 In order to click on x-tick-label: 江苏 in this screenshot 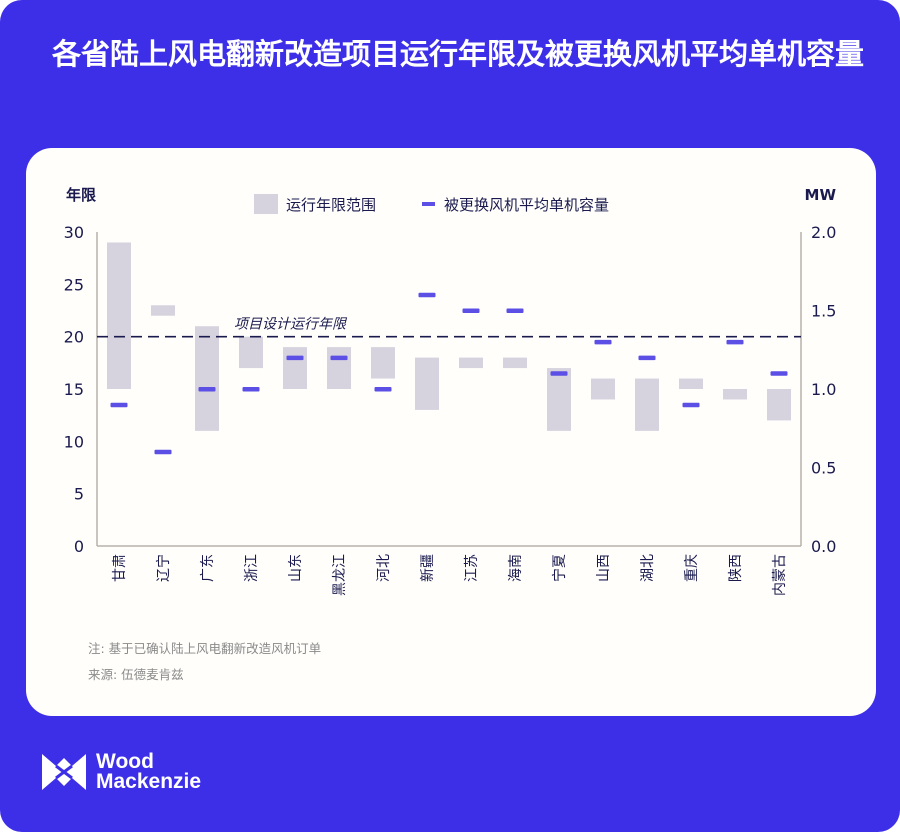, I will do `click(472, 568)`.